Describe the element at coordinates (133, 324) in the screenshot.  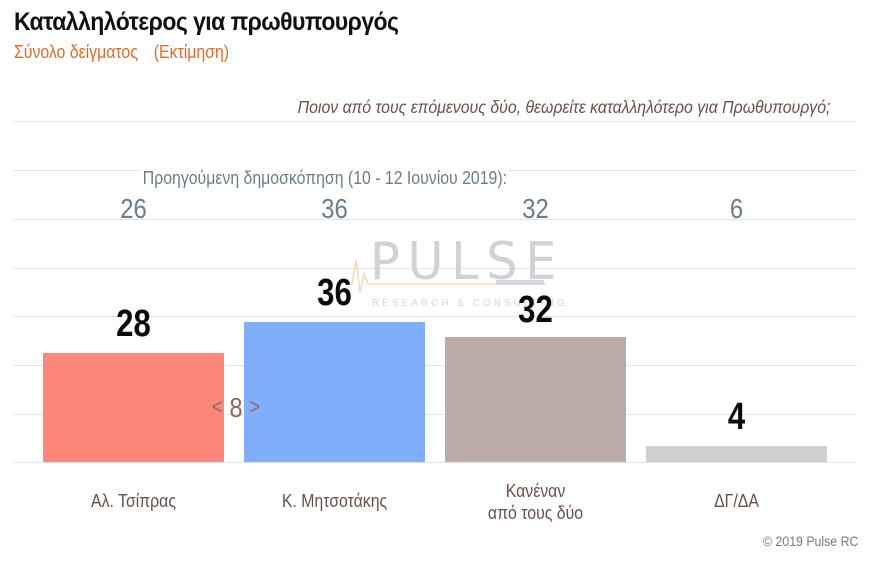
I see `bar-value-tsipras: 28` at that location.